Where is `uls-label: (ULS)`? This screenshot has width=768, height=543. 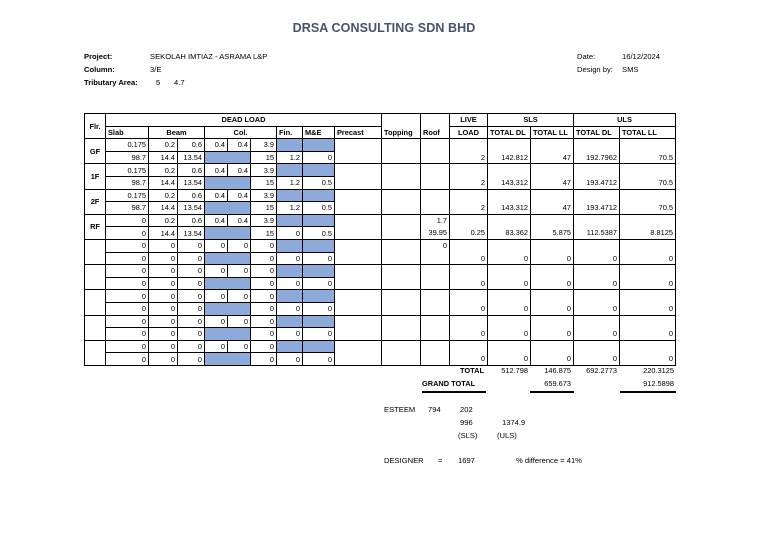 uls-label: (ULS) is located at coordinates (507, 435).